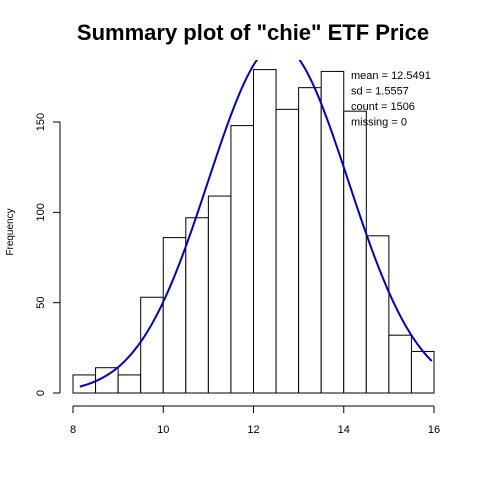  Describe the element at coordinates (48, 254) in the screenshot. I see `y-axis: 0 50 100 150` at that location.